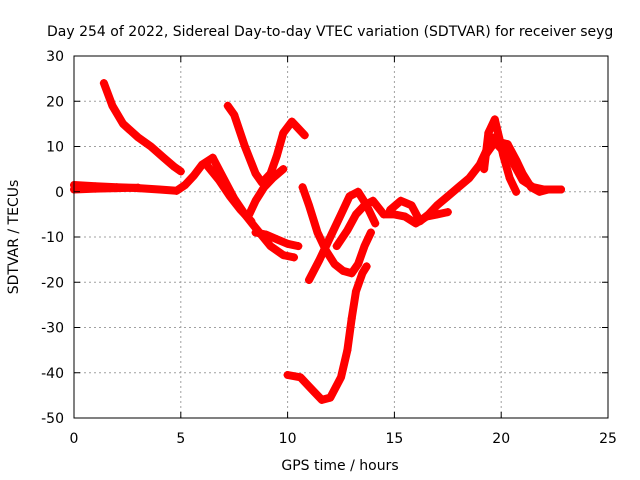 This screenshot has height=480, width=640. Describe the element at coordinates (501, 439) in the screenshot. I see `x-tick-label: 20` at that location.